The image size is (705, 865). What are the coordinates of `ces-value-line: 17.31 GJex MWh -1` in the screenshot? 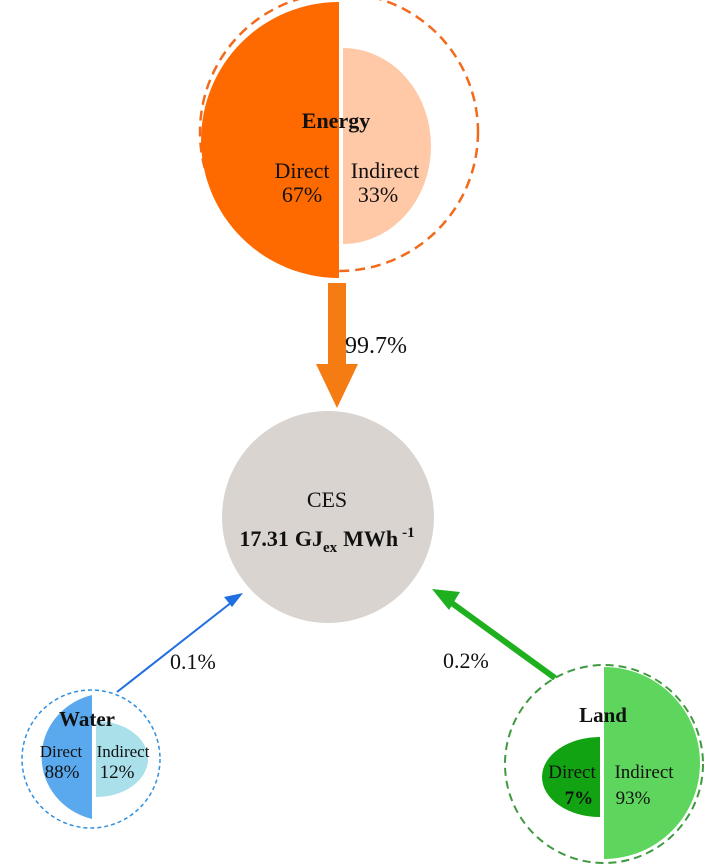 It's located at (326, 540).